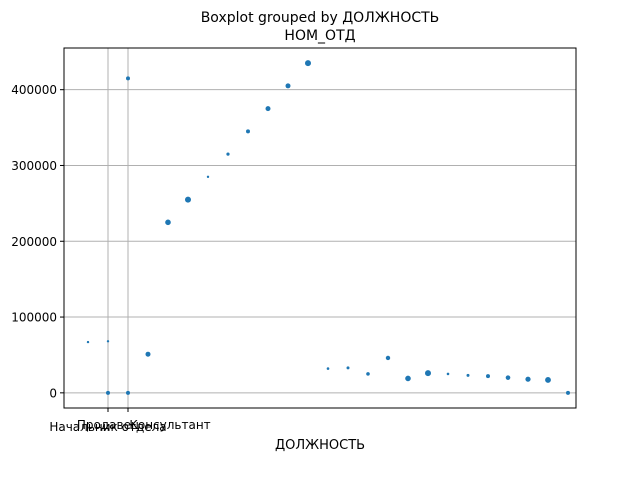 Image resolution: width=640 pixels, height=480 pixels. Describe the element at coordinates (169, 425) in the screenshot. I see `x-tick-label: Консультант` at that location.